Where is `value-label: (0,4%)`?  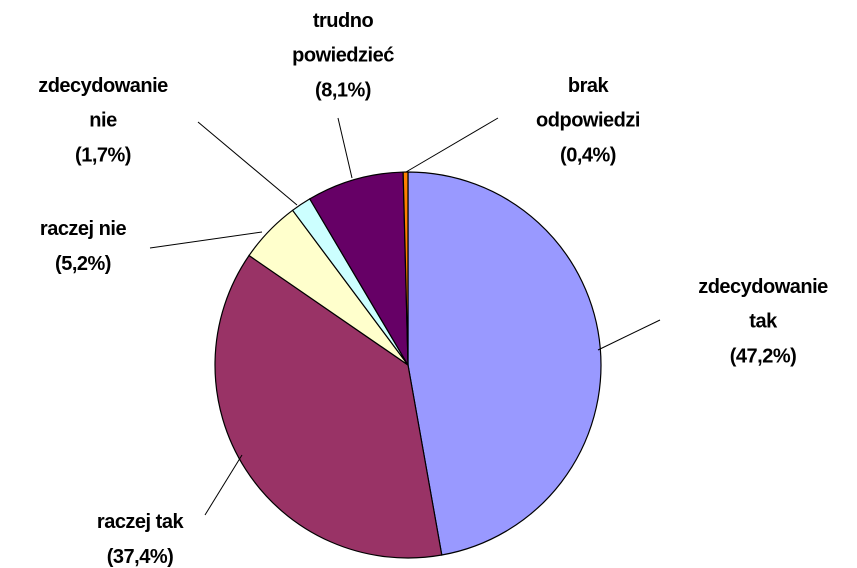 value-label: (0,4%) is located at coordinates (588, 155).